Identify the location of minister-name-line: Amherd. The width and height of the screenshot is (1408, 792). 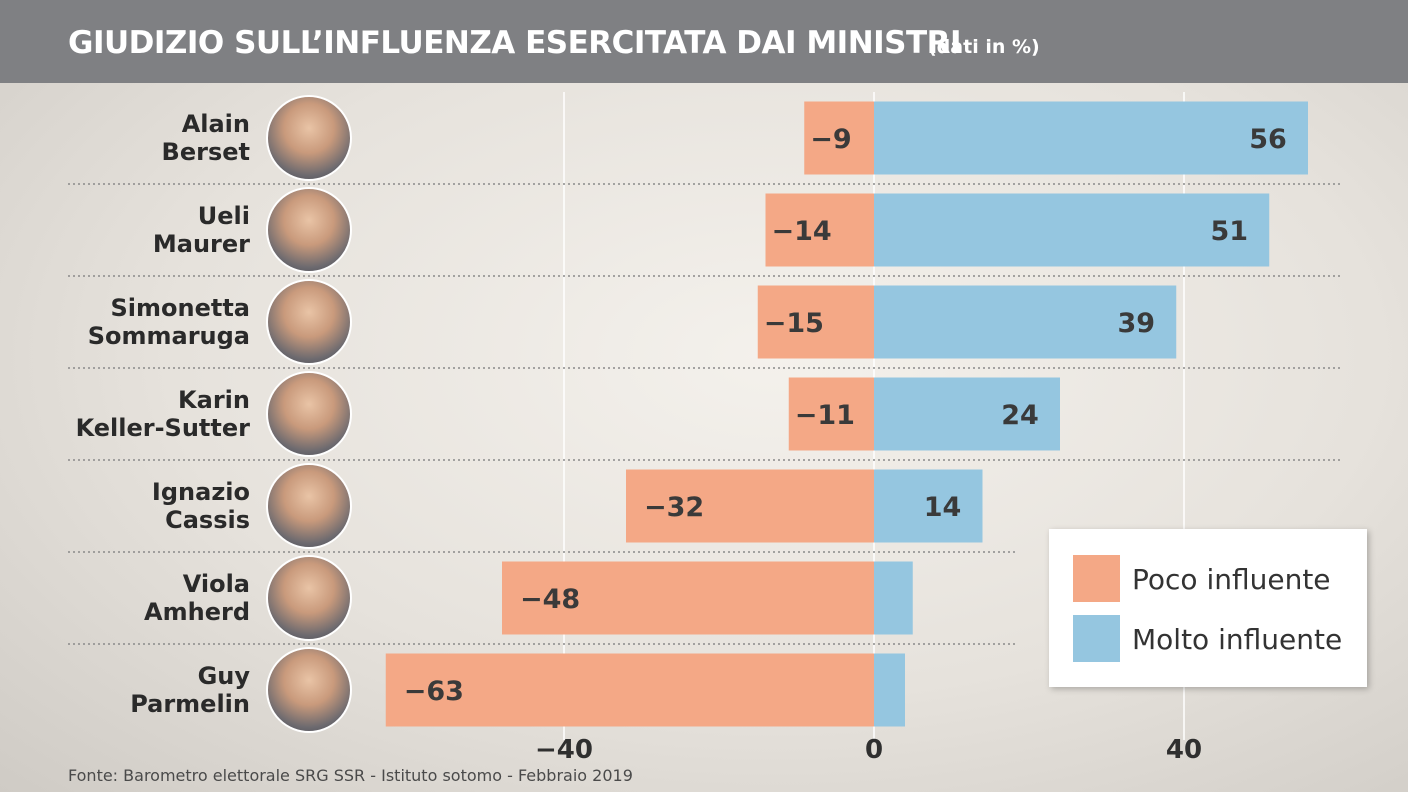
(197, 612).